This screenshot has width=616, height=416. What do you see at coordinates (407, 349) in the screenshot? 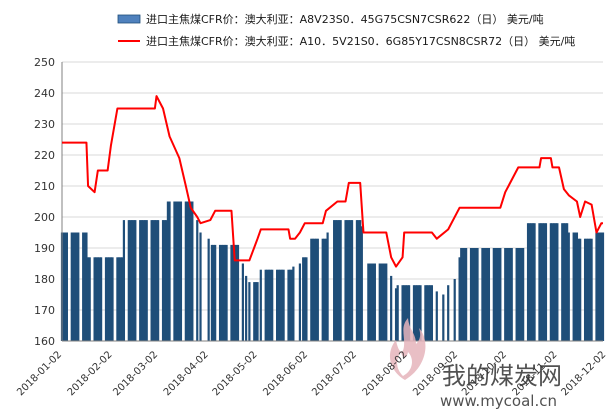
I see `coal-flame-logo` at bounding box center [407, 349].